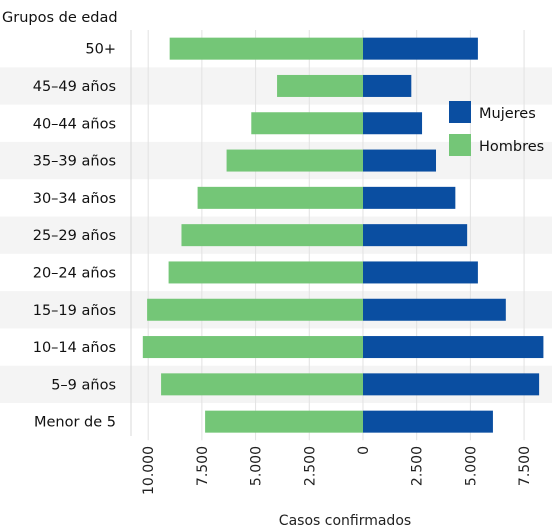  Describe the element at coordinates (337, 470) in the screenshot. I see `x-tick-labels: 10.000 7.500 5.000 2.500 0 2.500 5.000 7.500` at that location.